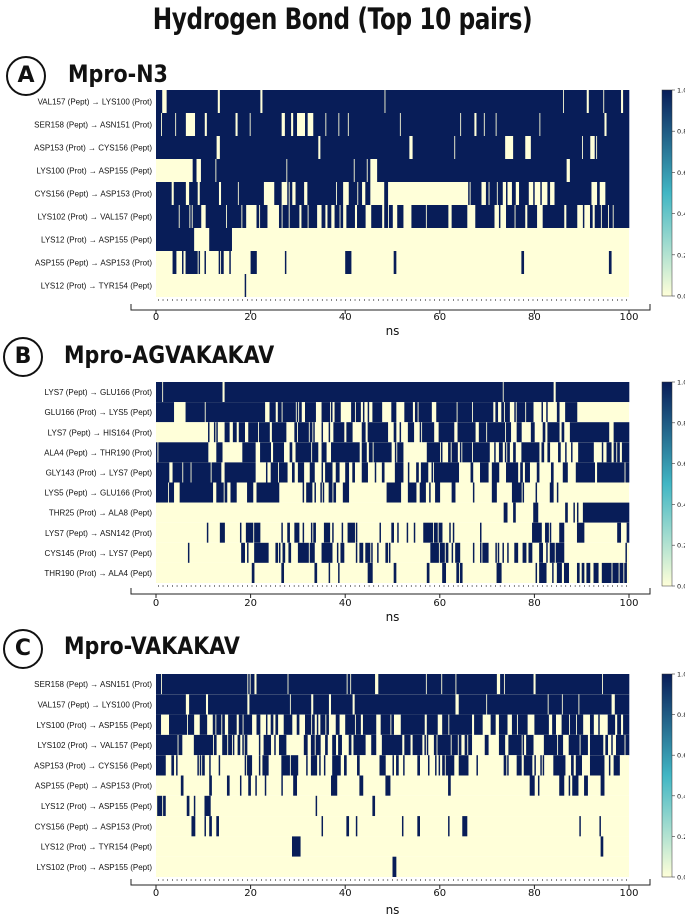  Describe the element at coordinates (393, 617) in the screenshot. I see `x-axis-label: ns` at that location.